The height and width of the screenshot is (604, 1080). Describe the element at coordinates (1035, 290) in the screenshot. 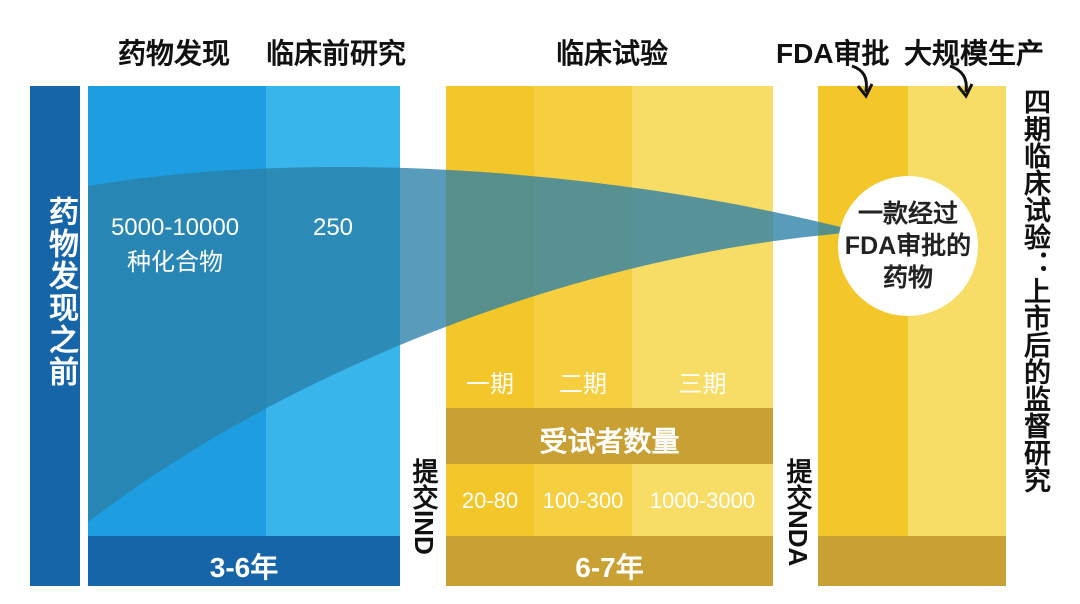

I see `phase4-label: 四期临床试验：上市后的监督研究` at that location.